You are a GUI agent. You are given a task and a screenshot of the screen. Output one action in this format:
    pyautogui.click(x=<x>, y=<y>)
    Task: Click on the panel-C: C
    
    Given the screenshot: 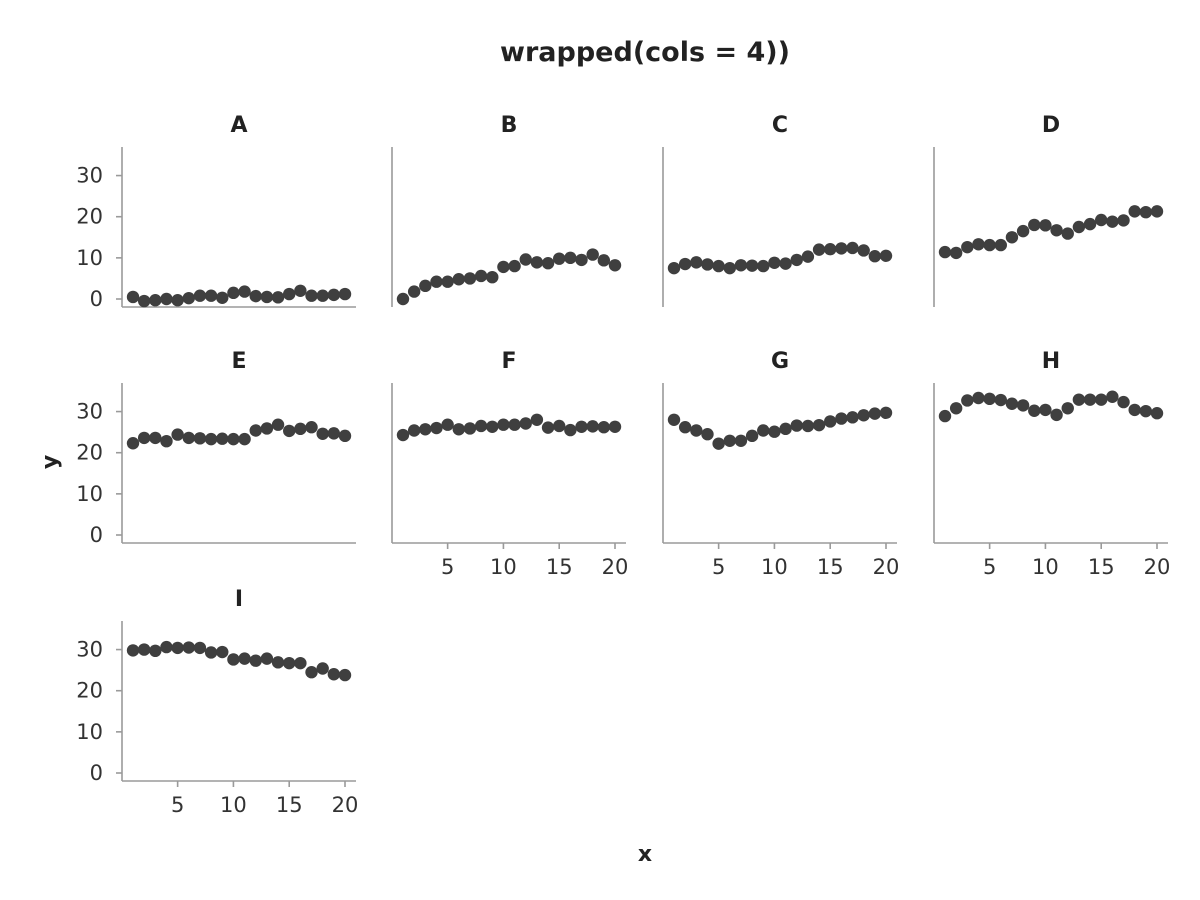 What is the action you would take?
    pyautogui.click(x=777, y=210)
    